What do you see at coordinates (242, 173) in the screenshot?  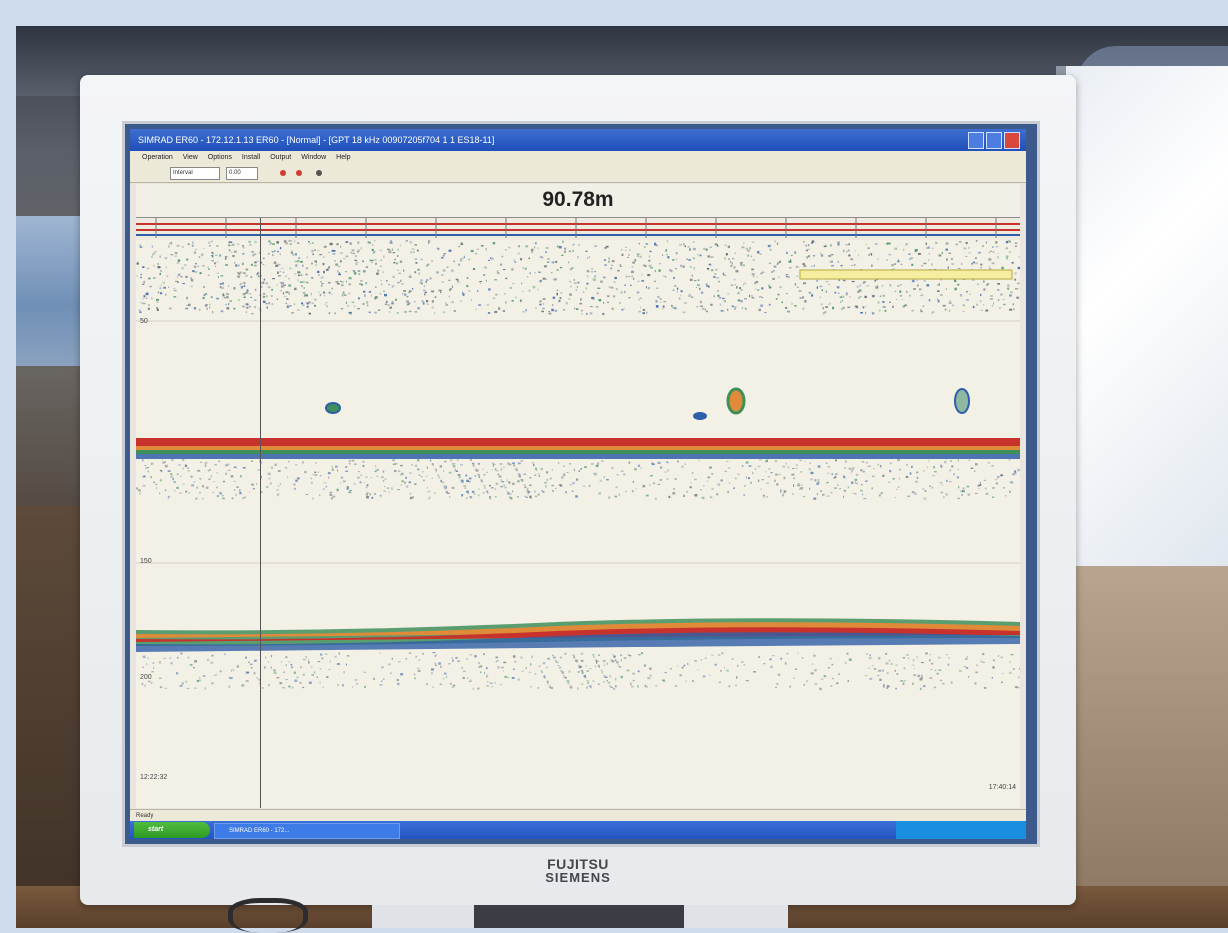 I see `range-field: 0.00` at bounding box center [242, 173].